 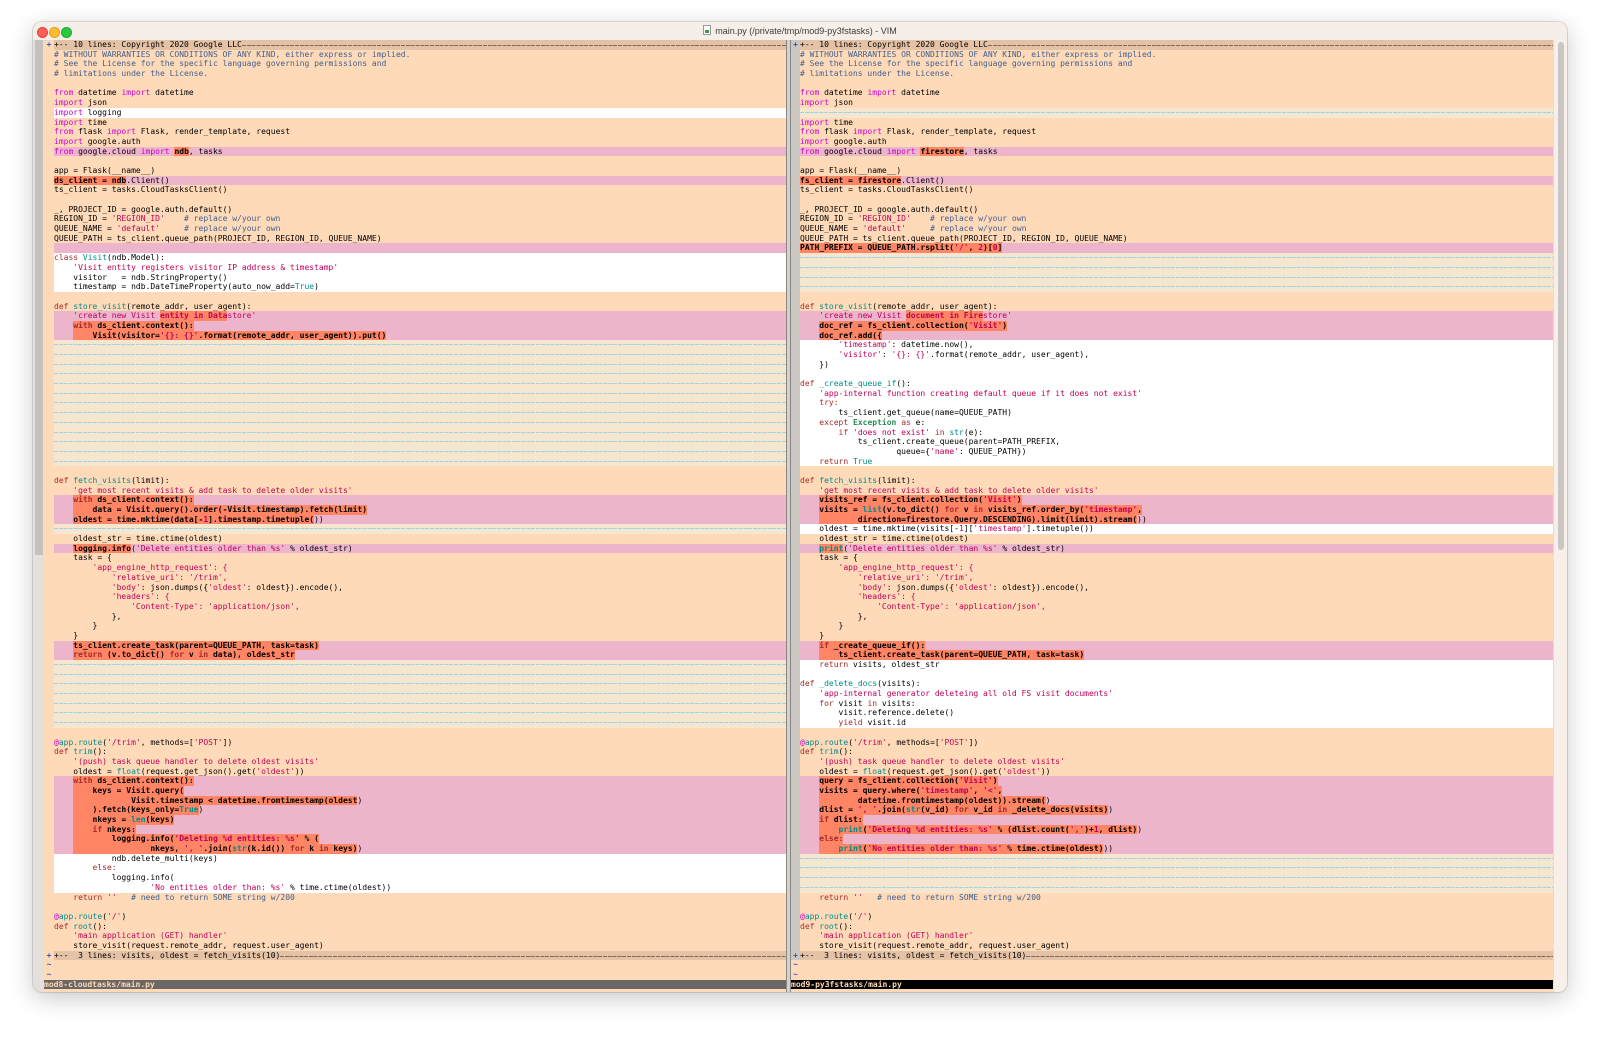 What do you see at coordinates (66, 32) in the screenshot?
I see `maximize-button` at bounding box center [66, 32].